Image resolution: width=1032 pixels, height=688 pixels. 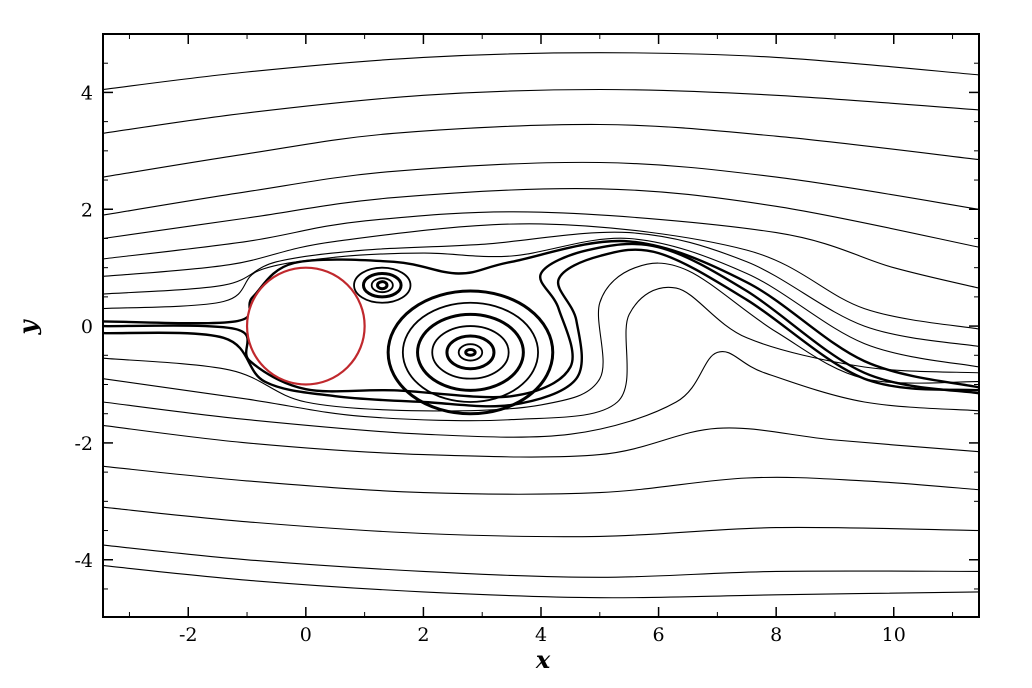 I want to click on y-tick-label: 0, so click(x=87, y=327).